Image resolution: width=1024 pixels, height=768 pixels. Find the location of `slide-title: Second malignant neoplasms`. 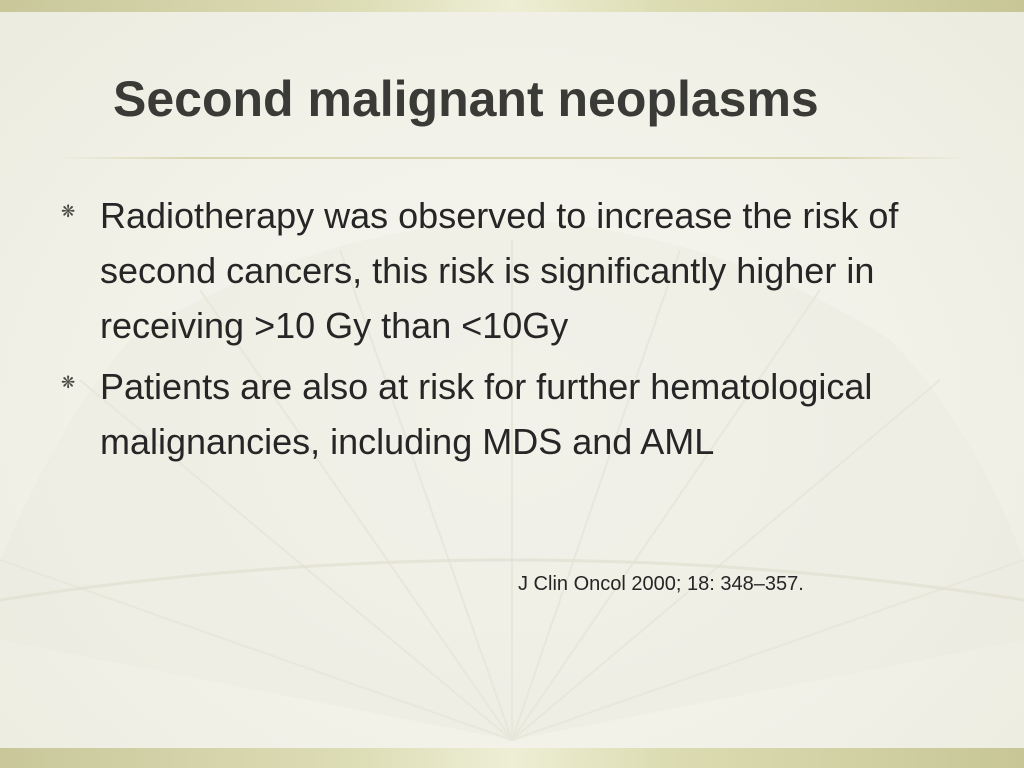

slide-title: Second malignant neoplasms is located at coordinates (466, 99).